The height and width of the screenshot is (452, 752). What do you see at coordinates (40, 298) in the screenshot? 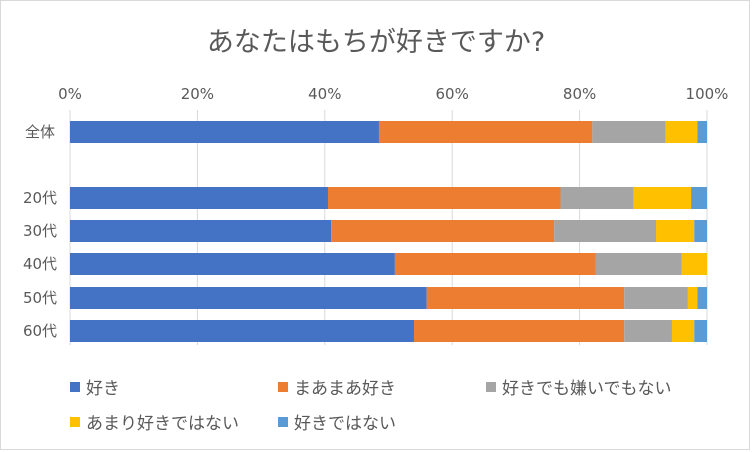
I see `category-label: 50代` at bounding box center [40, 298].